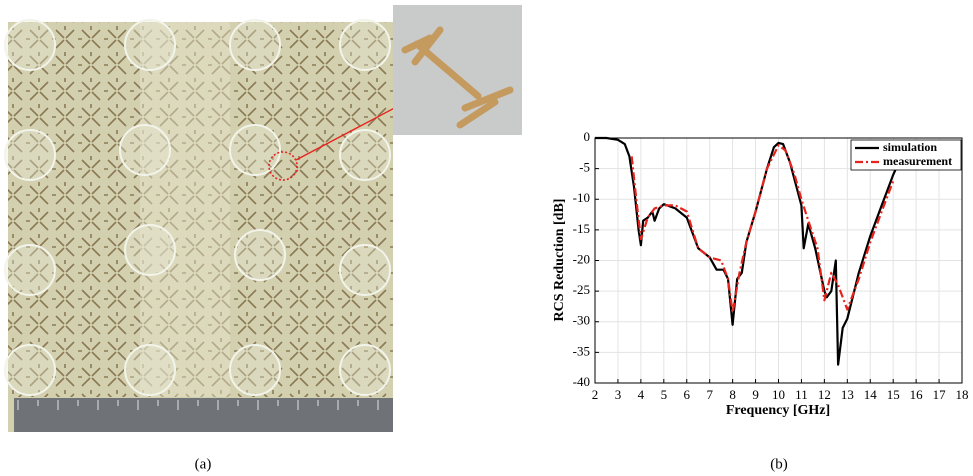 The width and height of the screenshot is (973, 476). I want to click on x-tick-label: 12, so click(824, 394).